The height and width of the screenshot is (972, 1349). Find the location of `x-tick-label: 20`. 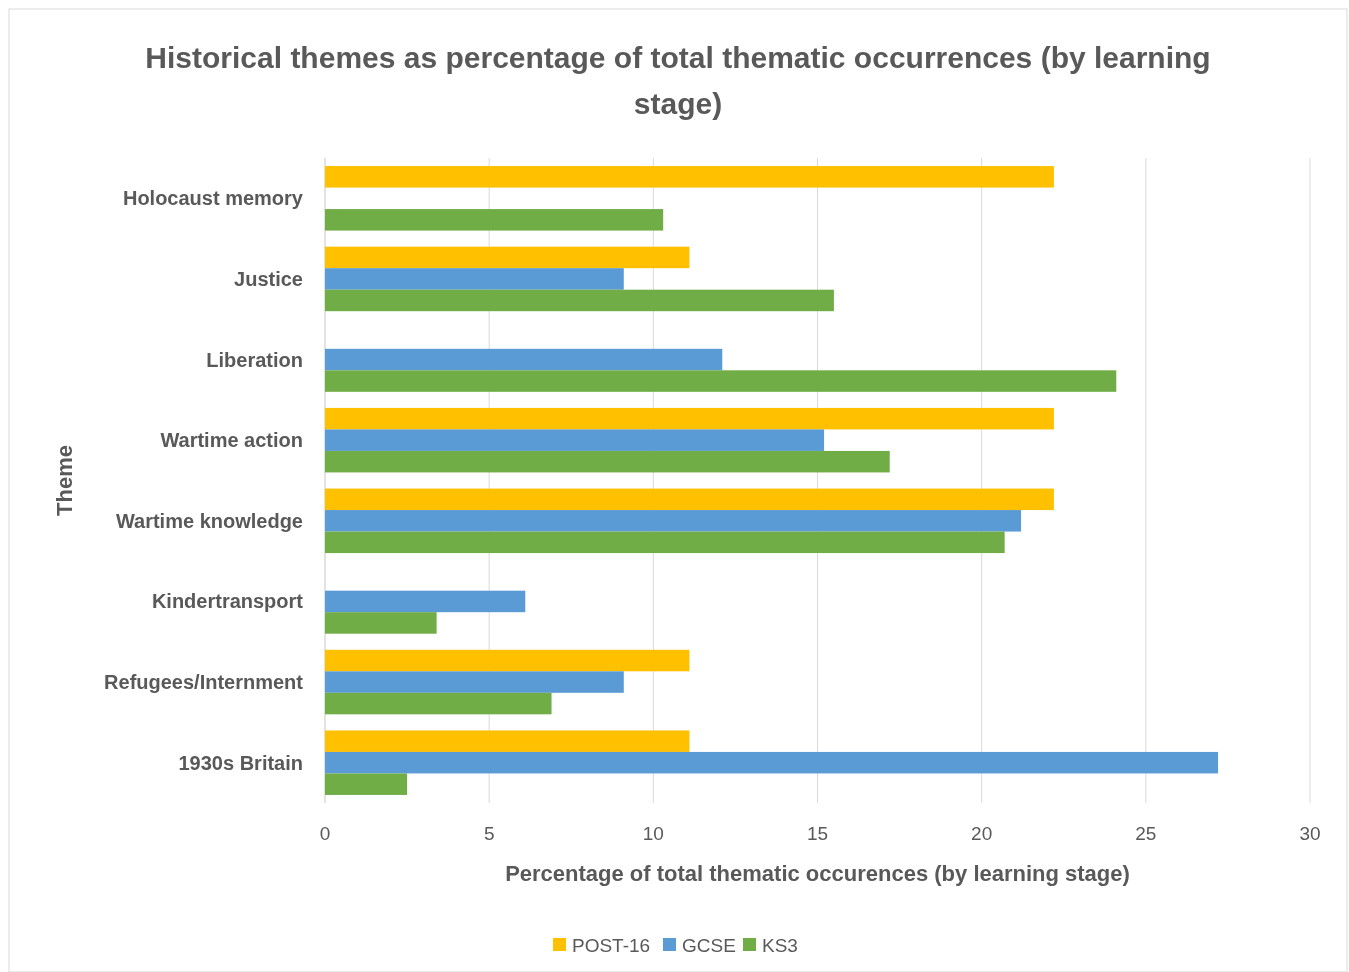

x-tick-label: 20 is located at coordinates (982, 833).